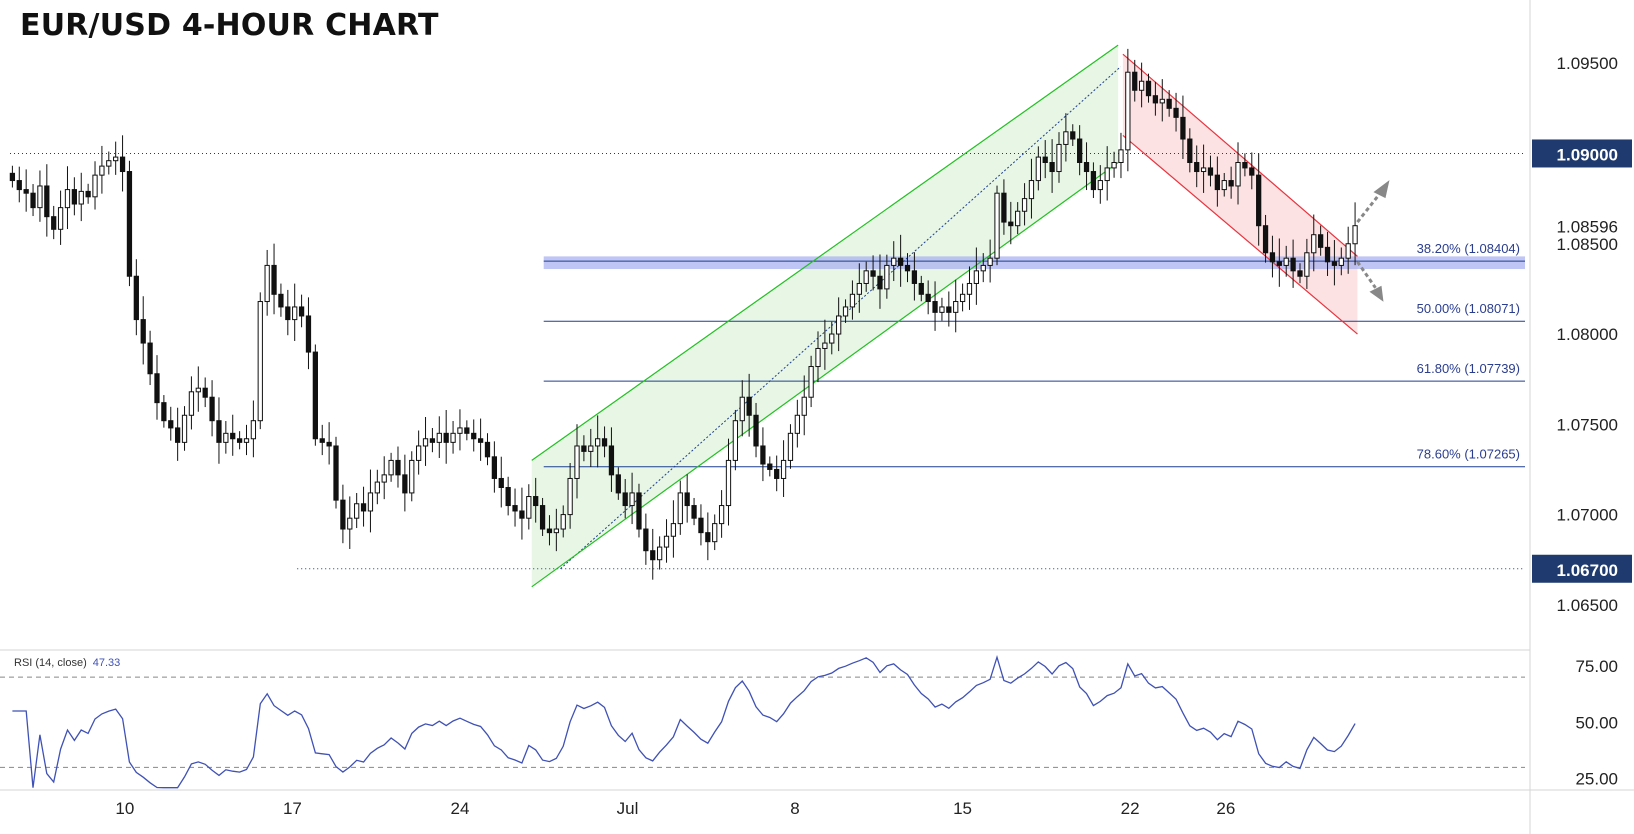  What do you see at coordinates (1130, 808) in the screenshot?
I see `time-tick-label: 22` at bounding box center [1130, 808].